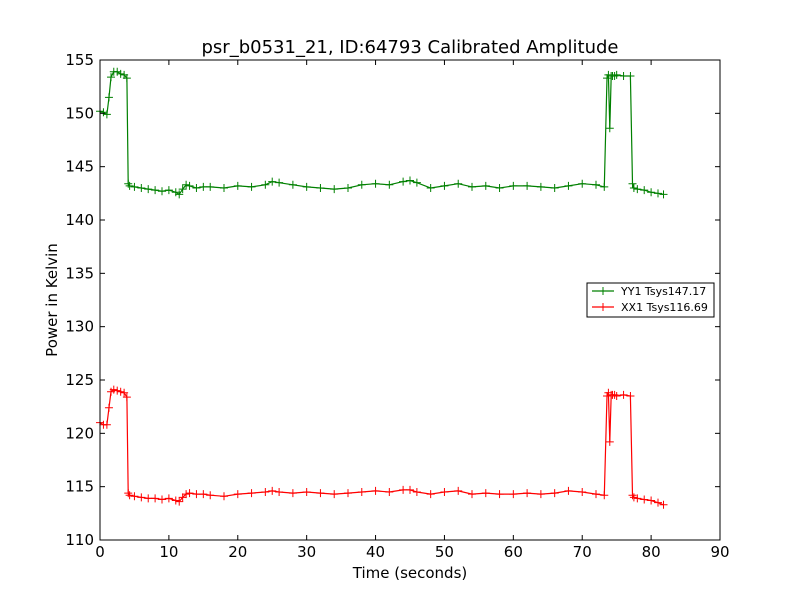 The width and height of the screenshot is (800, 600). Describe the element at coordinates (100, 552) in the screenshot. I see `x-tick-label: 0` at that location.